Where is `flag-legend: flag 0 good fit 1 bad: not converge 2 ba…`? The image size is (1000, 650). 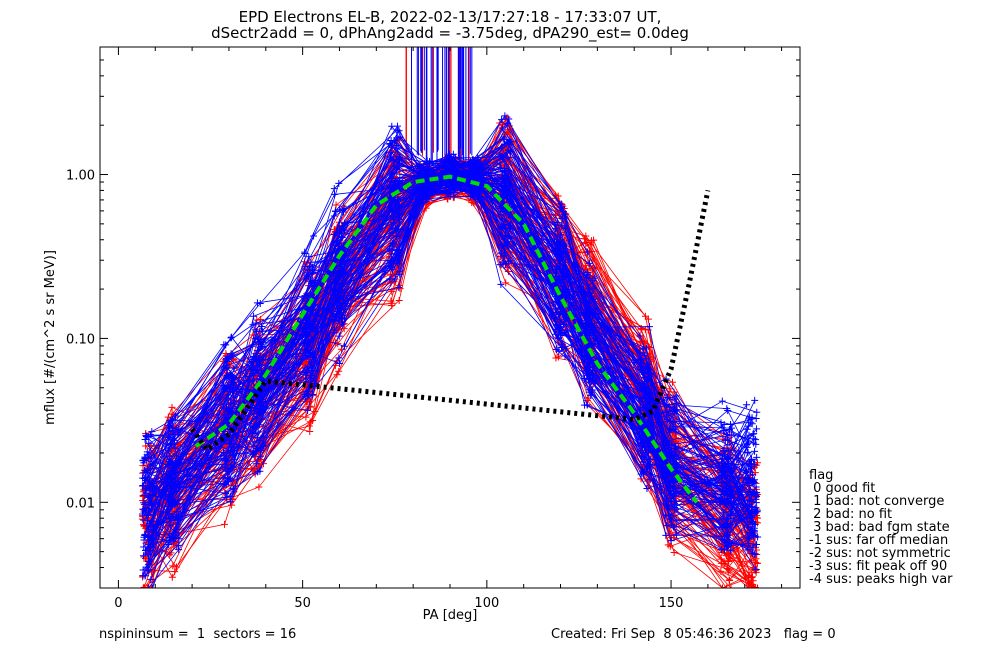 flag-legend: flag 0 good fit 1 bad: not converge 2 ba… is located at coordinates (881, 527).